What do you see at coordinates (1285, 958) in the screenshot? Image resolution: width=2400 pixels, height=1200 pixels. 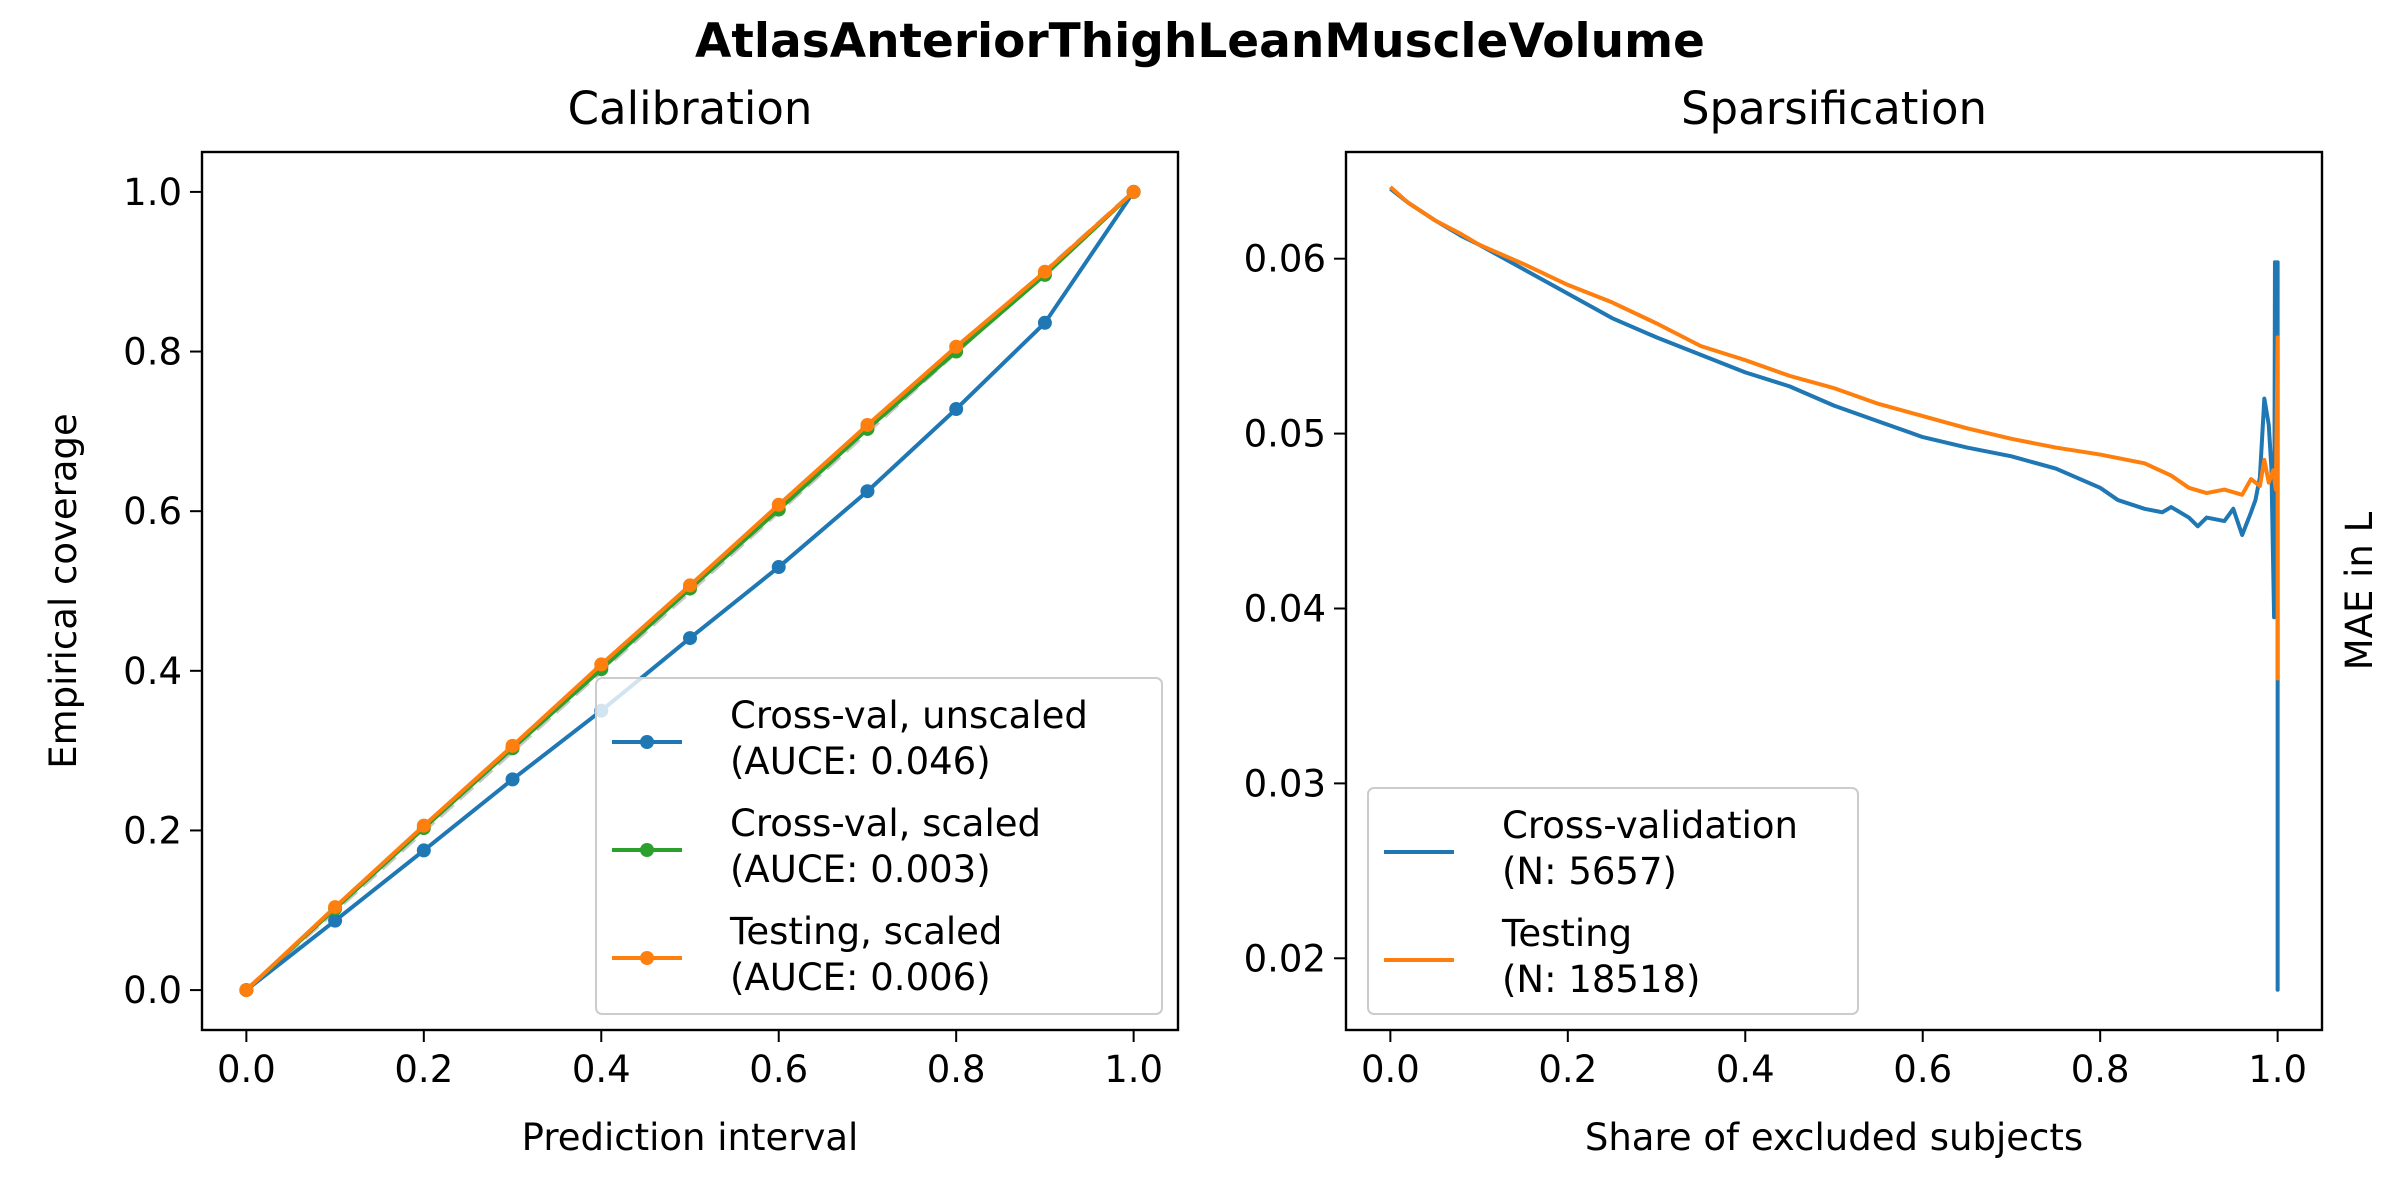 I see `sparsification-y-tick-label: 0.02` at bounding box center [1285, 958].